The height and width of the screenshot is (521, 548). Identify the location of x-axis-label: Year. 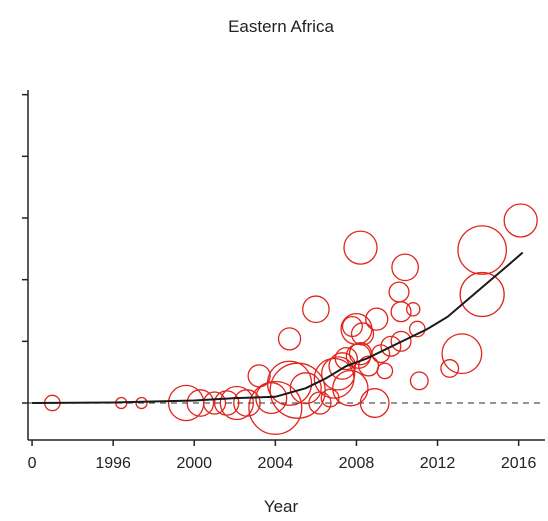
(281, 506).